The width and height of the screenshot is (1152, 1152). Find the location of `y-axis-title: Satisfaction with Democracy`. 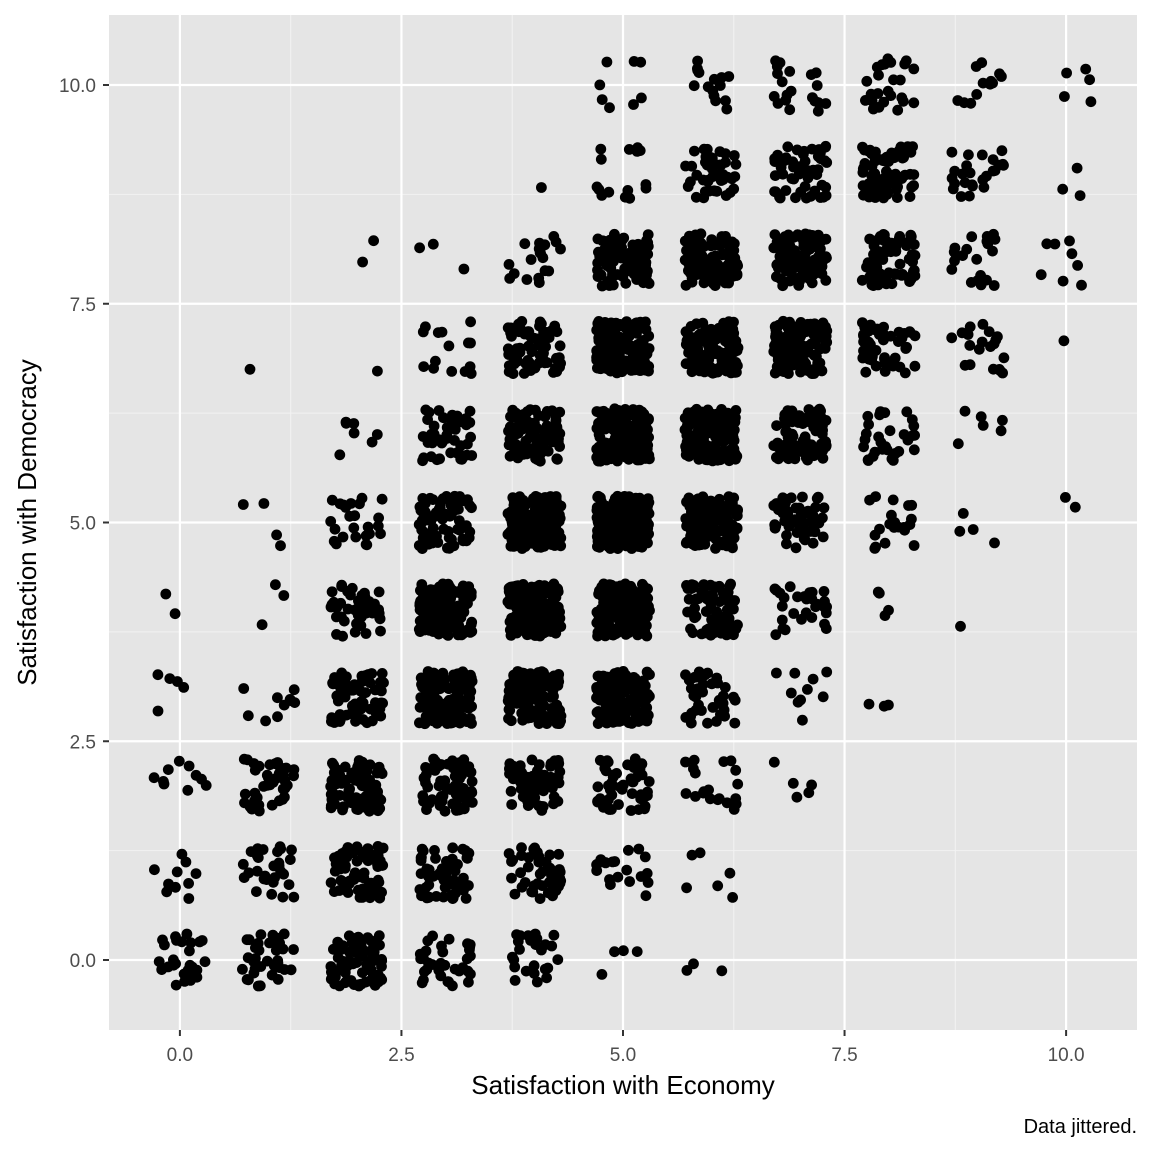

y-axis-title: Satisfaction with Democracy is located at coordinates (27, 522).